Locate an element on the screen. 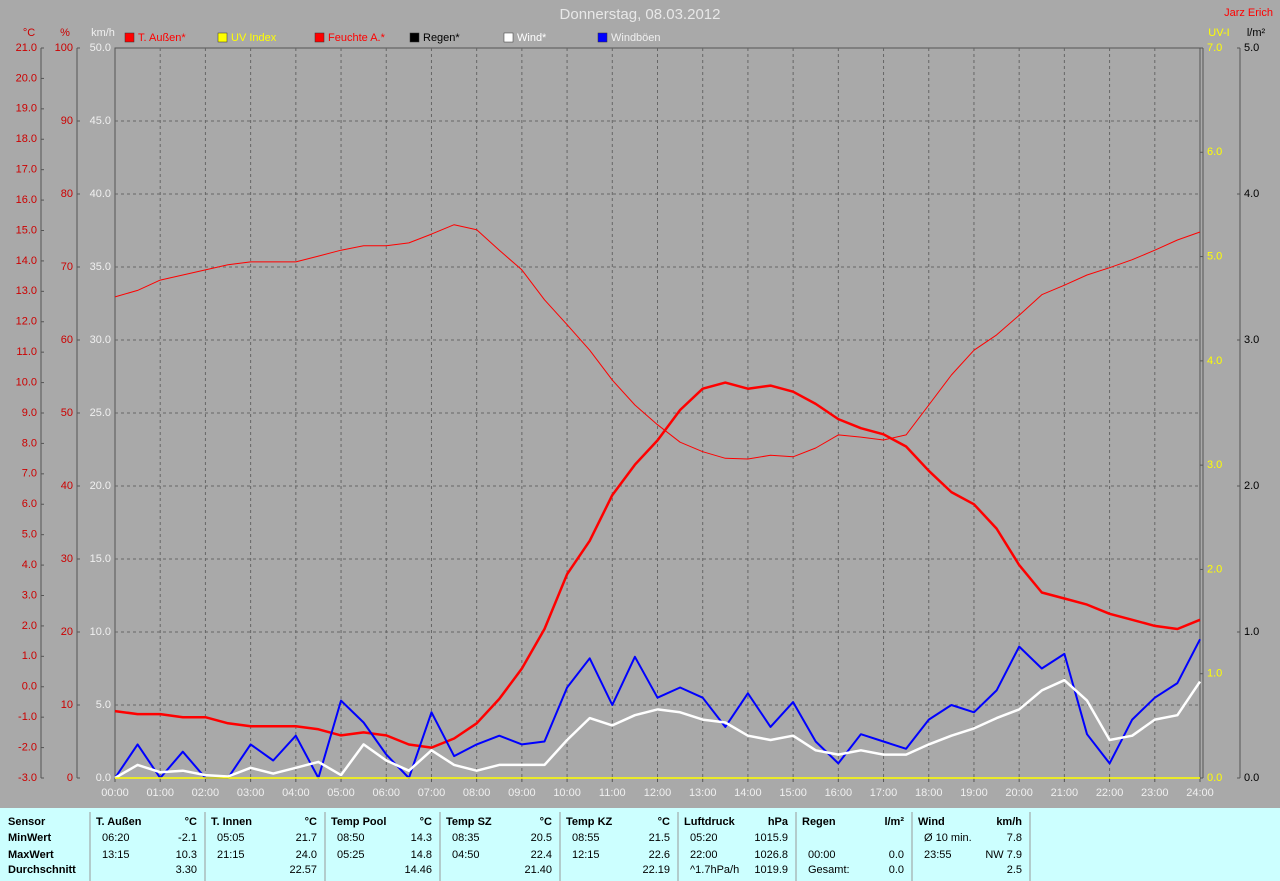 The image size is (1280, 881). y-tick-label: 18.0 is located at coordinates (26, 139).